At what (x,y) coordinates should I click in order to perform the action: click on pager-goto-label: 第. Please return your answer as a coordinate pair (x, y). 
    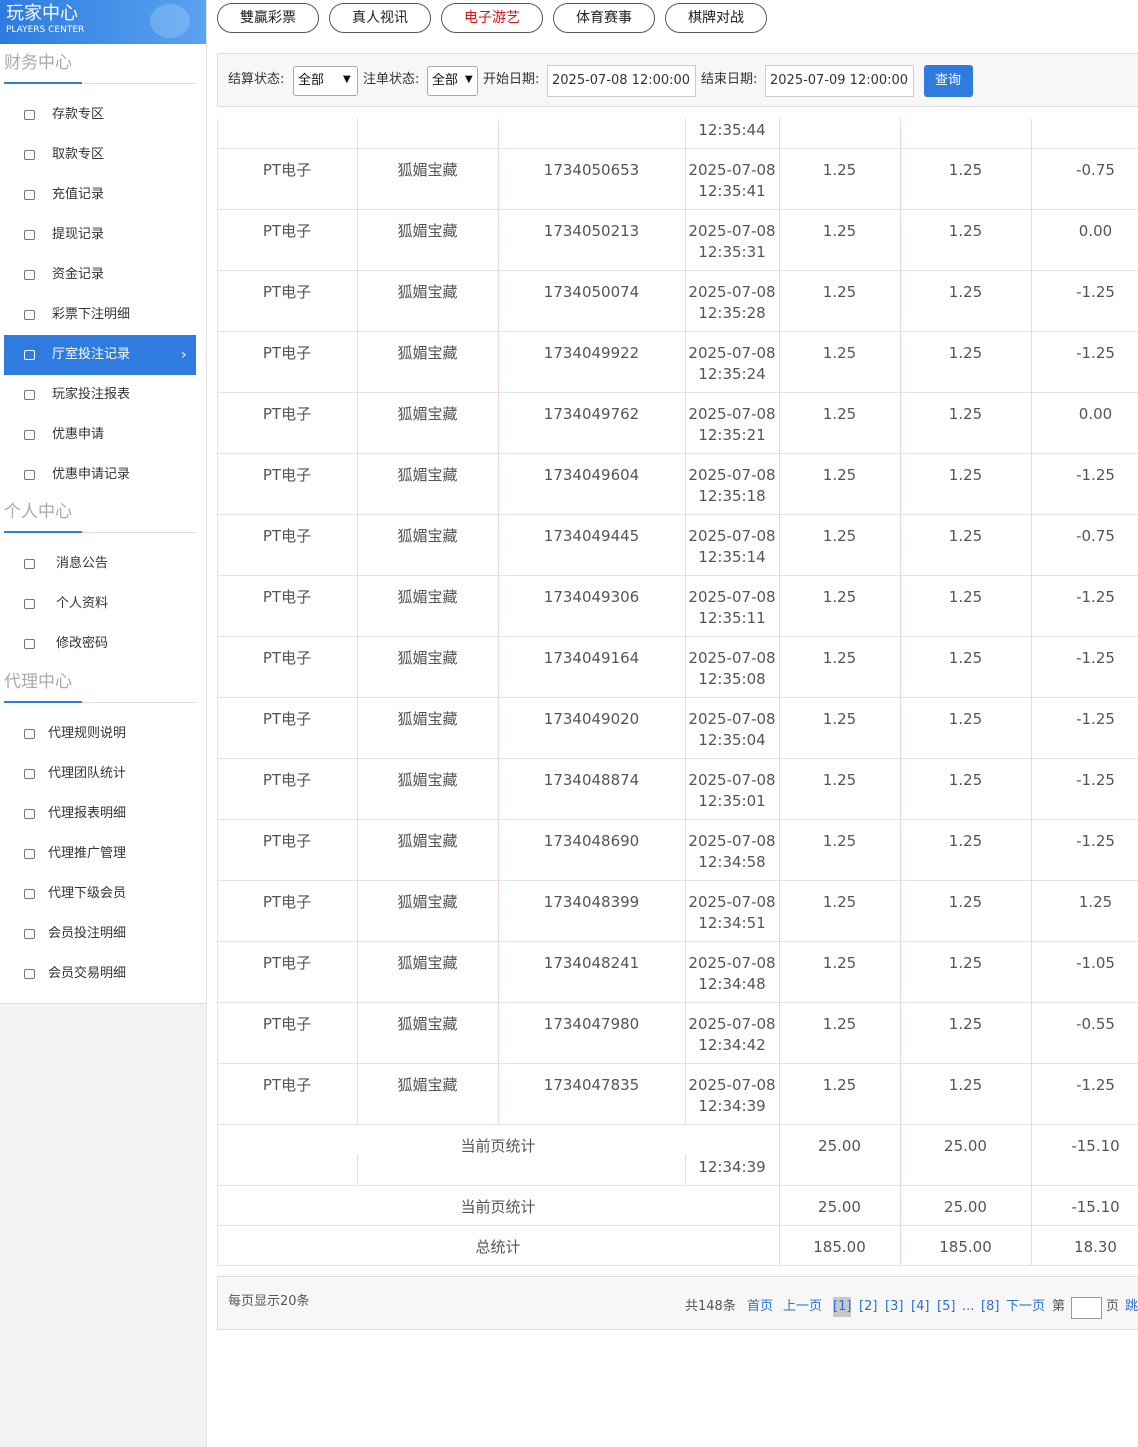
    Looking at the image, I should click on (1059, 1306).